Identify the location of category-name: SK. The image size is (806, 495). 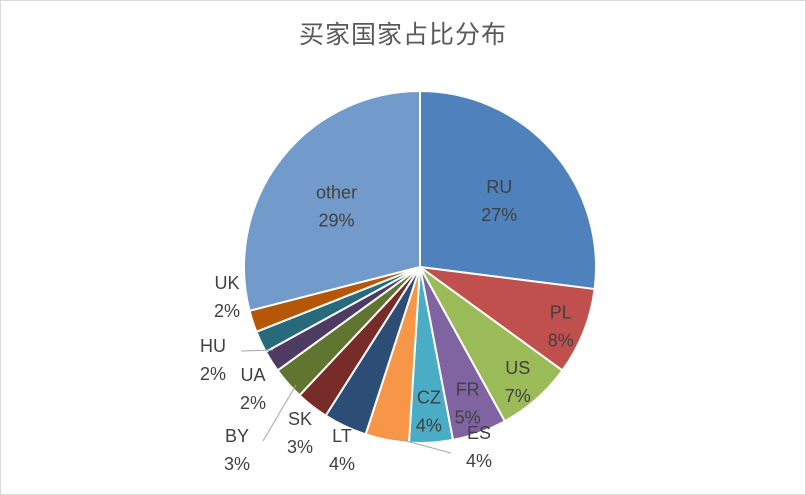
(300, 419).